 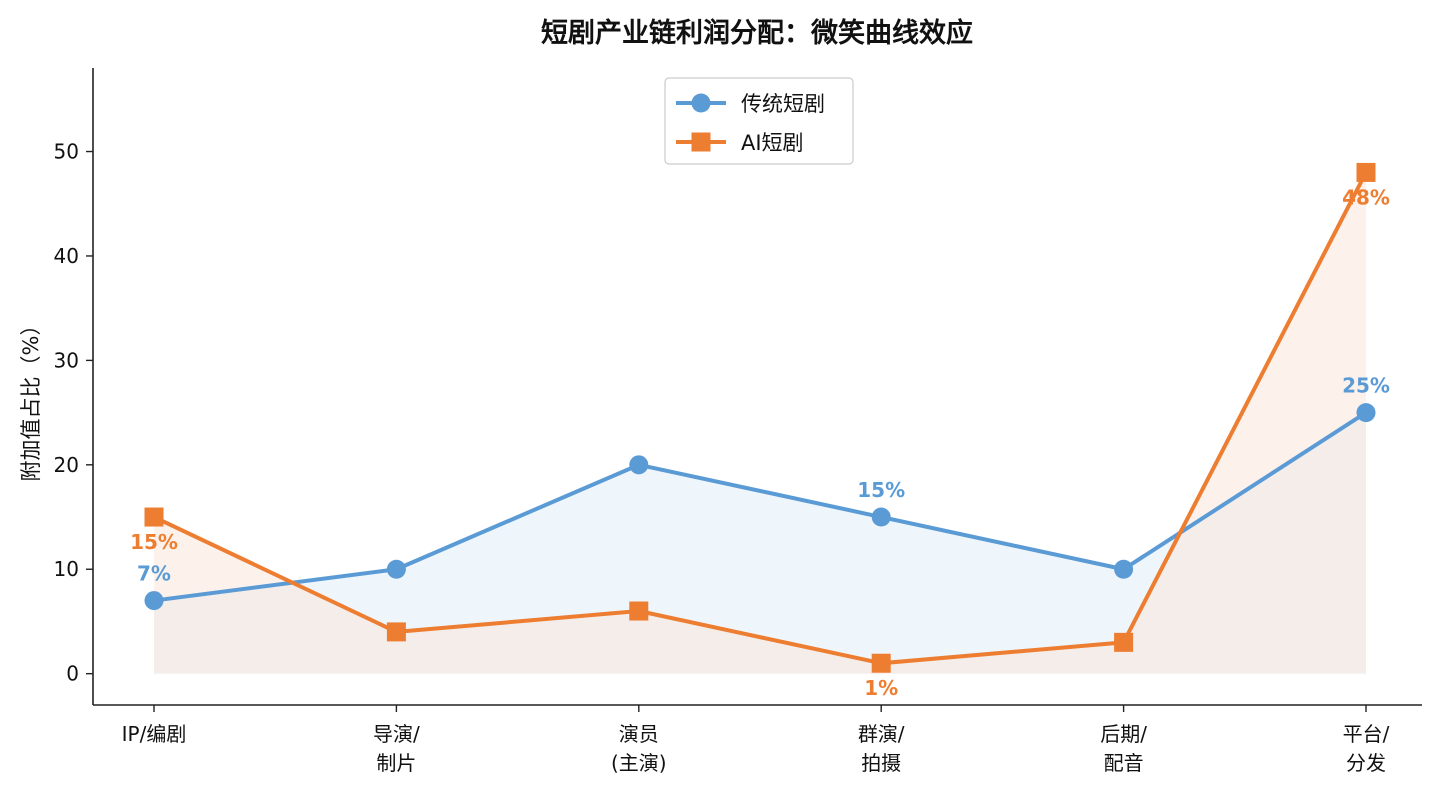 What do you see at coordinates (66, 360) in the screenshot?
I see `y-tick-label: 30` at bounding box center [66, 360].